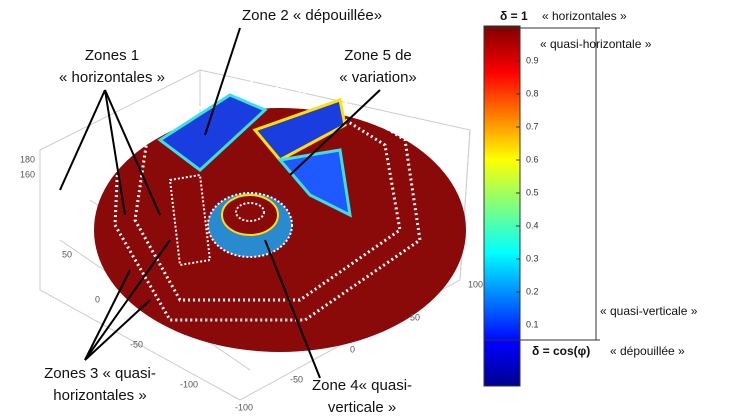  I want to click on colorbar, so click(502, 206).